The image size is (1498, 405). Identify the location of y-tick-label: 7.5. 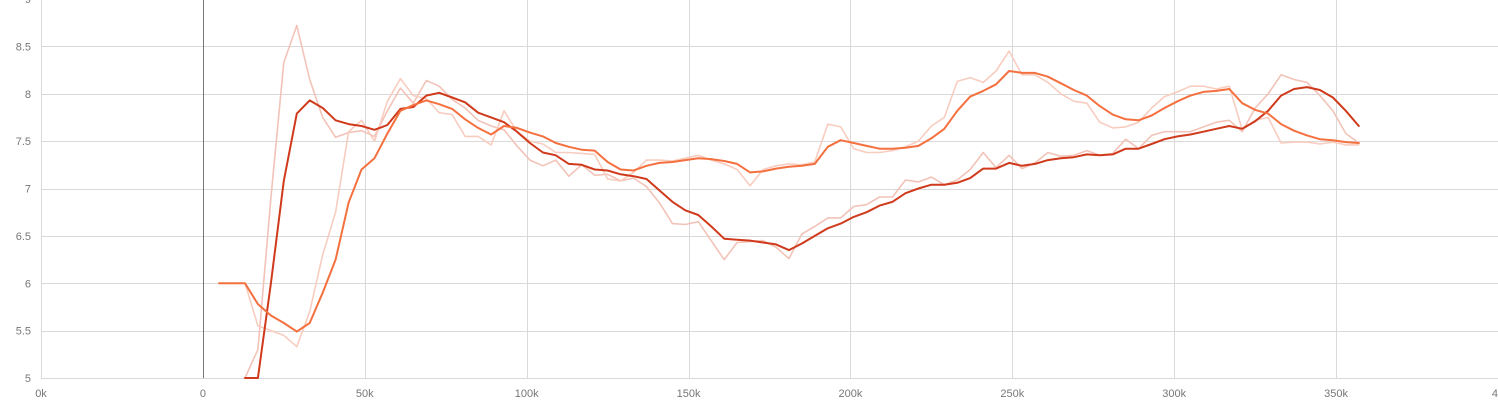
(23, 142).